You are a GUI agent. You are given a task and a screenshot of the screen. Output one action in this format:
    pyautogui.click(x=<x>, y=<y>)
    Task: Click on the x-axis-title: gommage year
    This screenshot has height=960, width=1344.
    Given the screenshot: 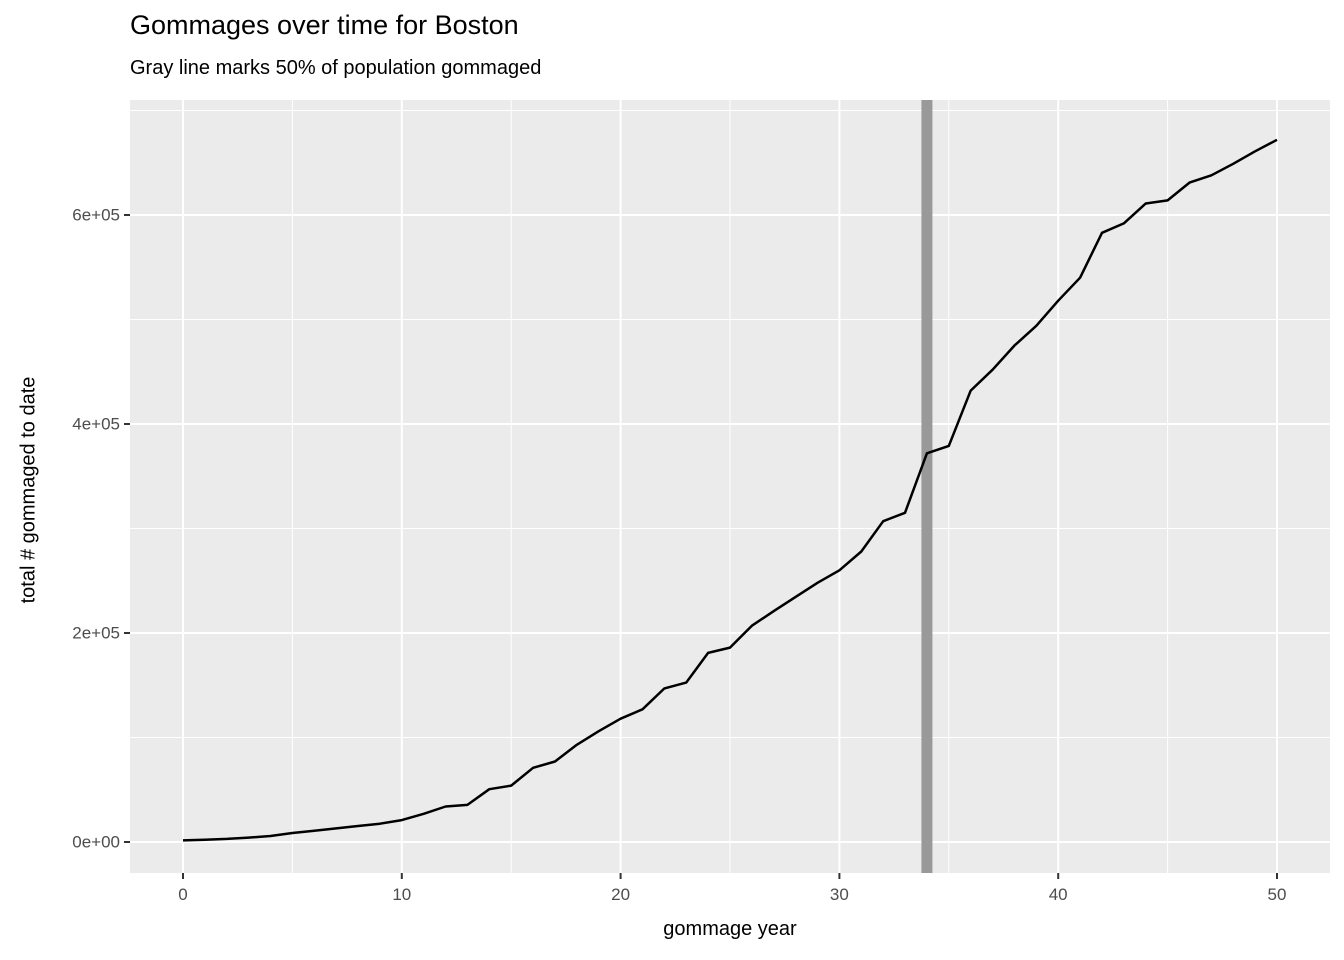 What is the action you would take?
    pyautogui.click(x=730, y=929)
    